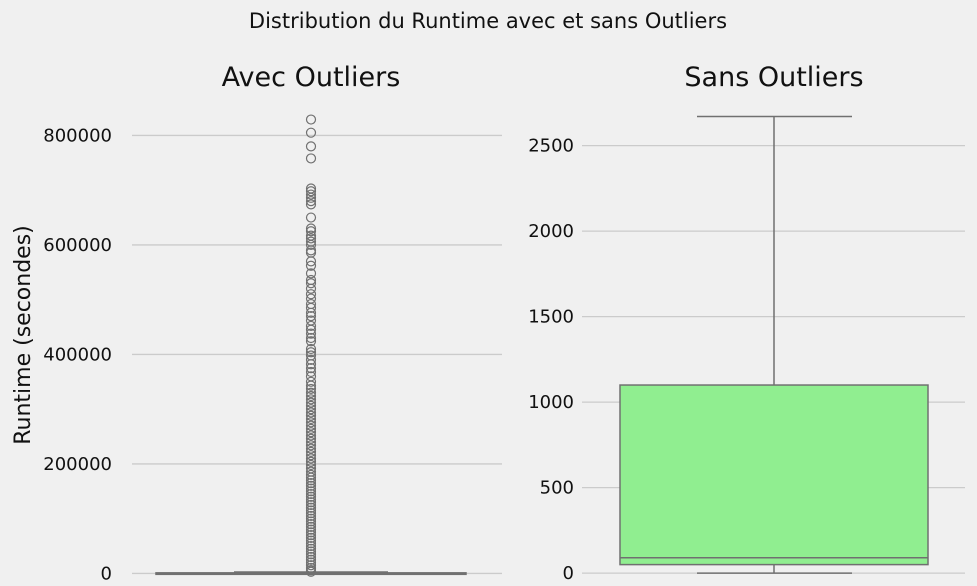 This screenshot has width=977, height=586. What do you see at coordinates (23, 335) in the screenshot?
I see `y-axis-label: Runtime (secondes)` at bounding box center [23, 335].